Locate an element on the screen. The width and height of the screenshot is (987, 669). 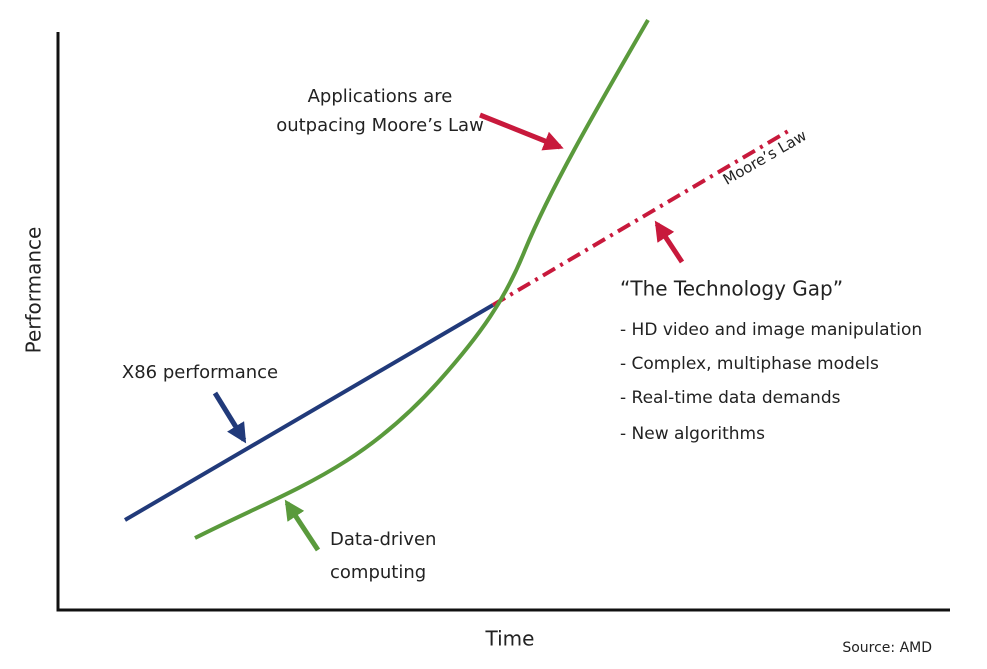
gap-item: - HD video and image manipulation is located at coordinates (771, 330).